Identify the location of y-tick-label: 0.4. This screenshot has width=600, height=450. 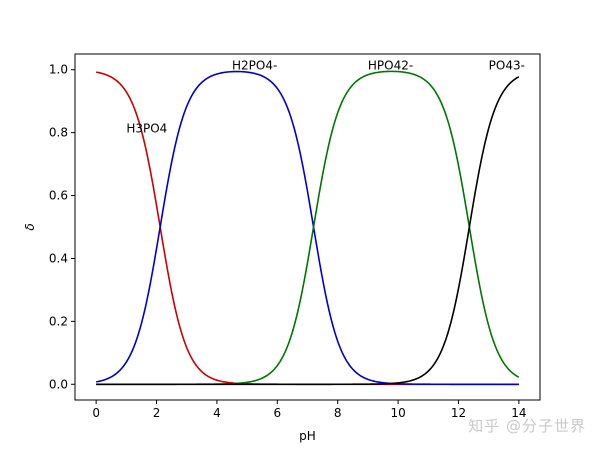
(58, 258).